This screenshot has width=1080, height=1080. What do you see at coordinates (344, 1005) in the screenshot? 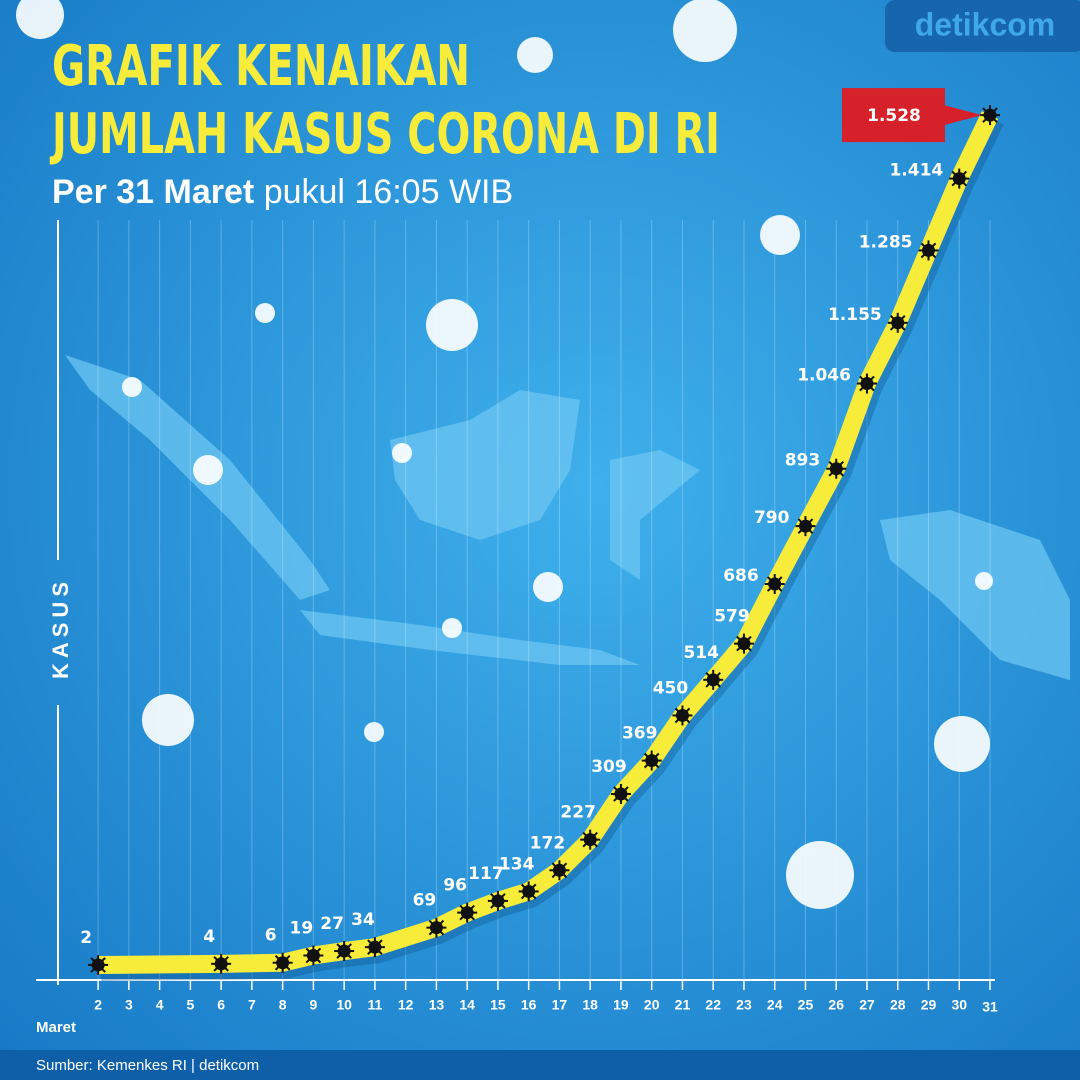
I see `x-tick-label: 10` at bounding box center [344, 1005].